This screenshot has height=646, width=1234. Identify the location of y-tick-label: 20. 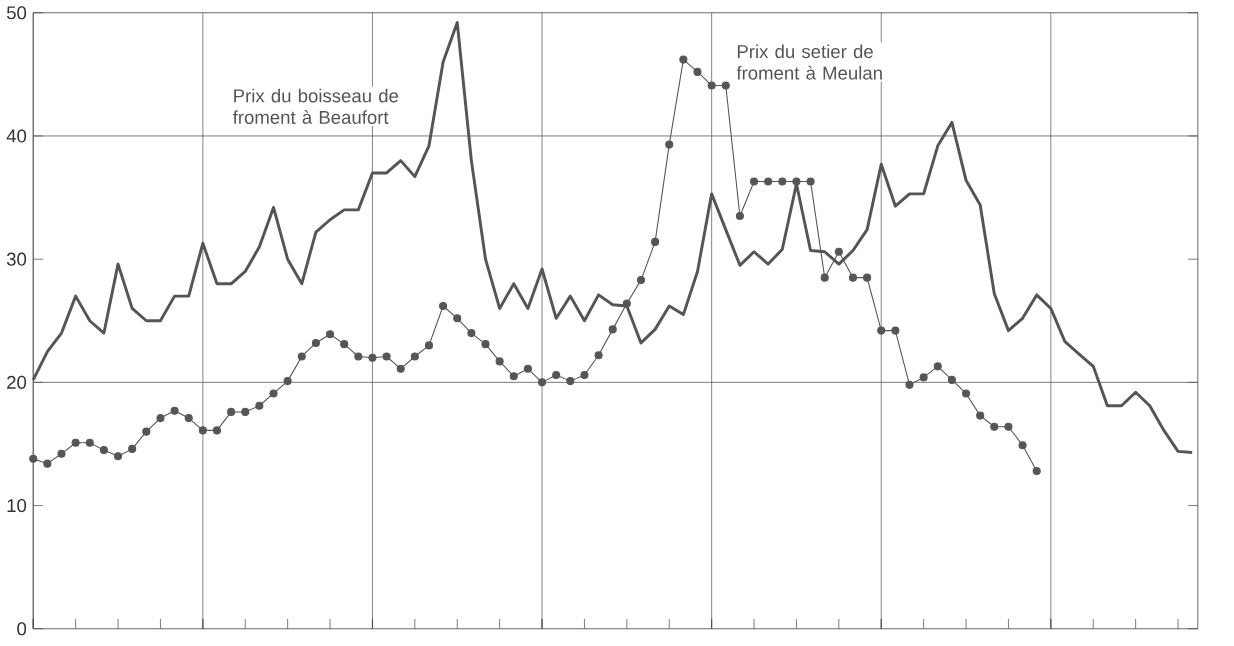
(17, 382).